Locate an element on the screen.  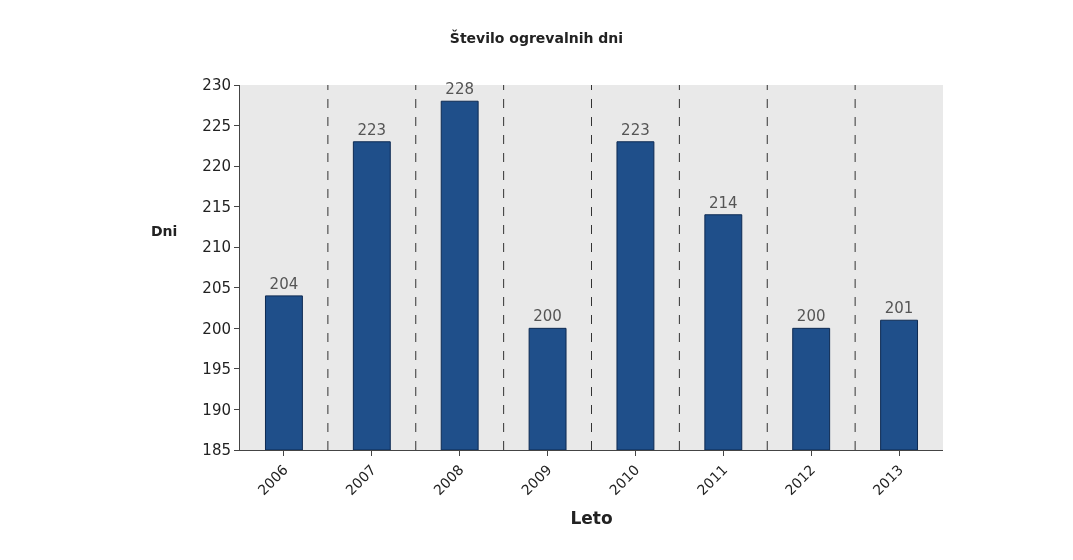
data-label: 214 is located at coordinates (723, 202).